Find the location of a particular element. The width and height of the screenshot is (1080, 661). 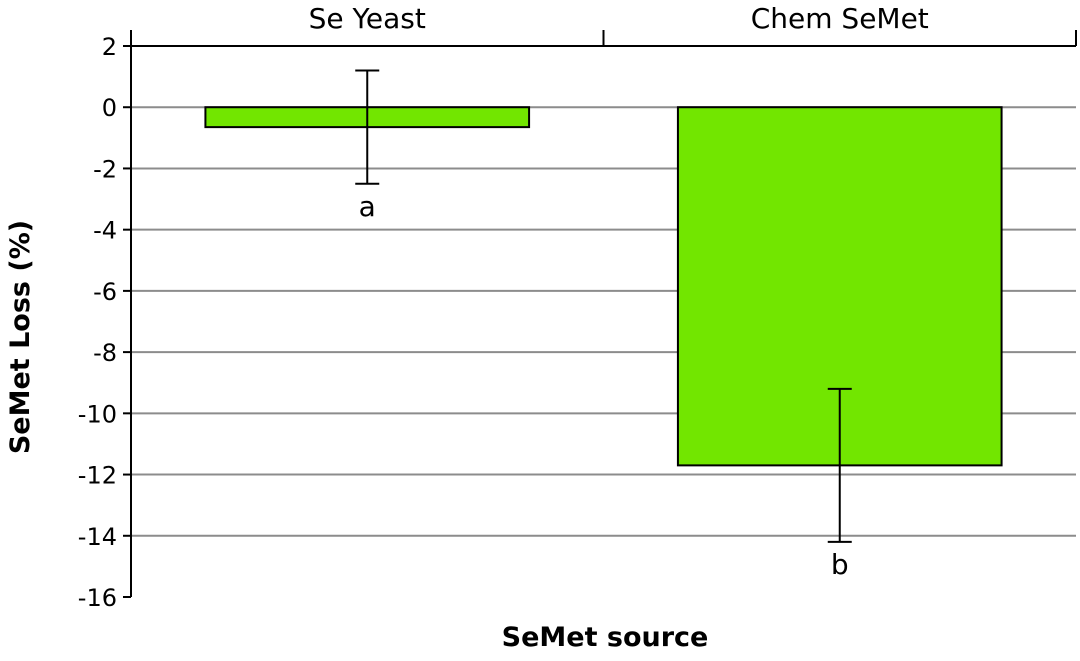

y-tick-label: -12 is located at coordinates (97, 476).